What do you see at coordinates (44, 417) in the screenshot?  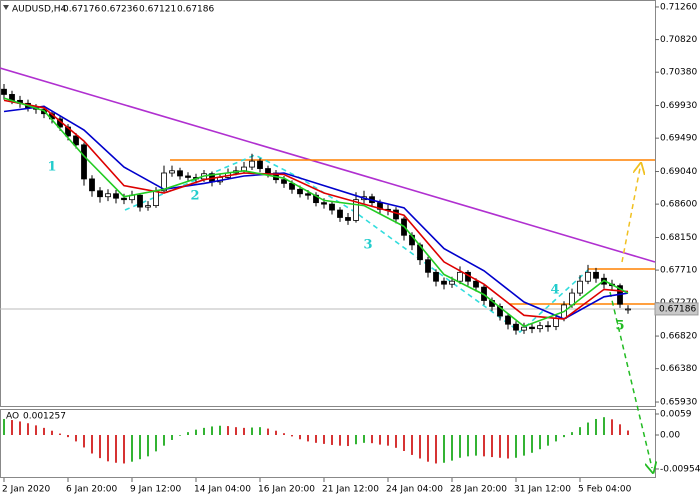 I see `indicator-value: 0.001257` at bounding box center [44, 417].